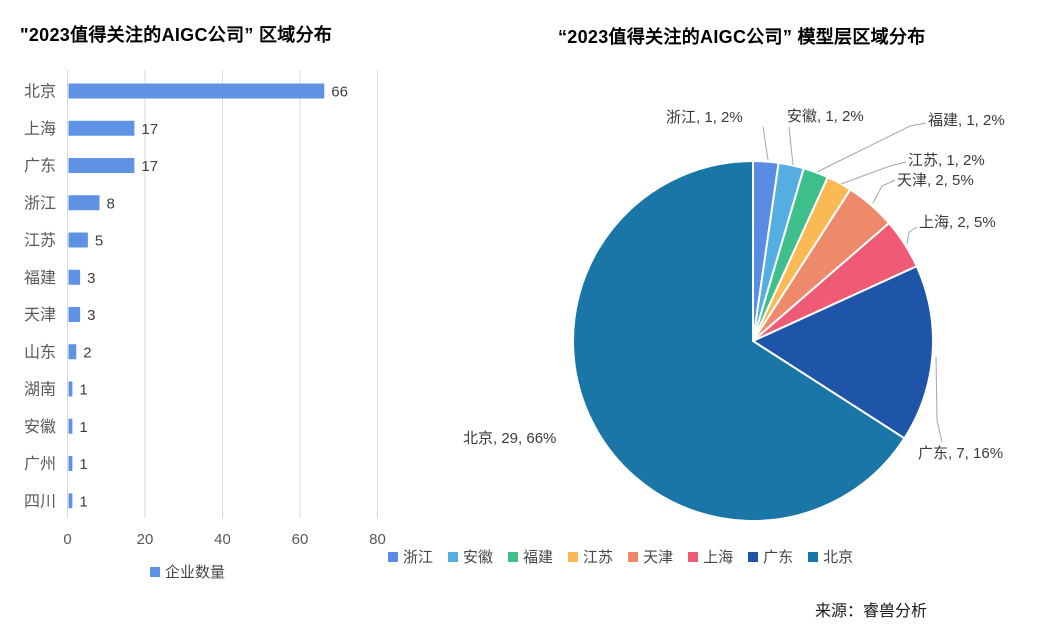 This screenshot has height=638, width=1046. I want to click on legend-label: 企业数量, so click(195, 572).